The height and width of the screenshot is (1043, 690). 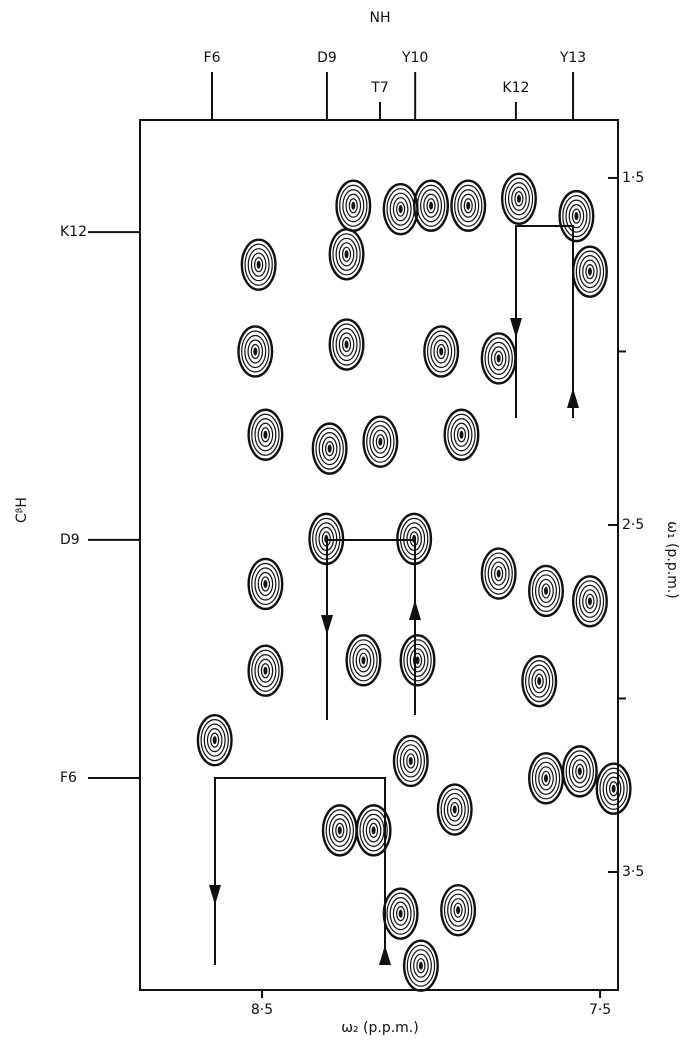 I want to click on y-tick-label: 2·5, so click(x=633, y=525).